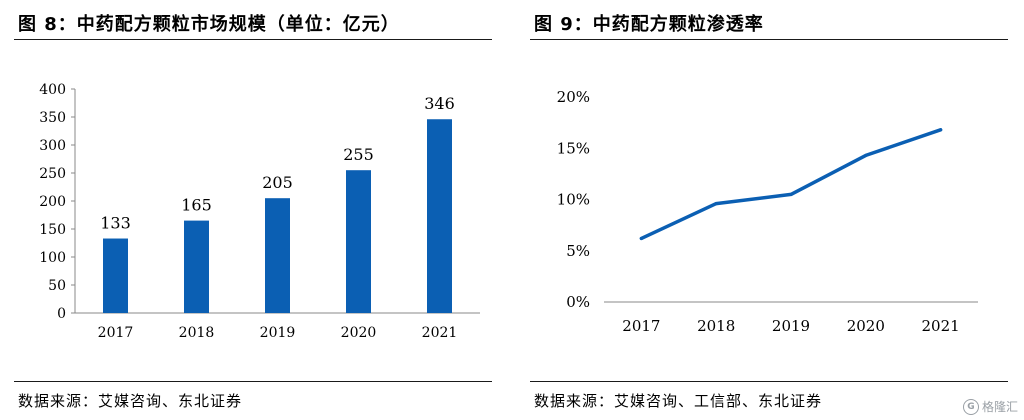 The image size is (1024, 420). What do you see at coordinates (52, 90) in the screenshot?
I see `bar-y-tick-label: 400` at bounding box center [52, 90].